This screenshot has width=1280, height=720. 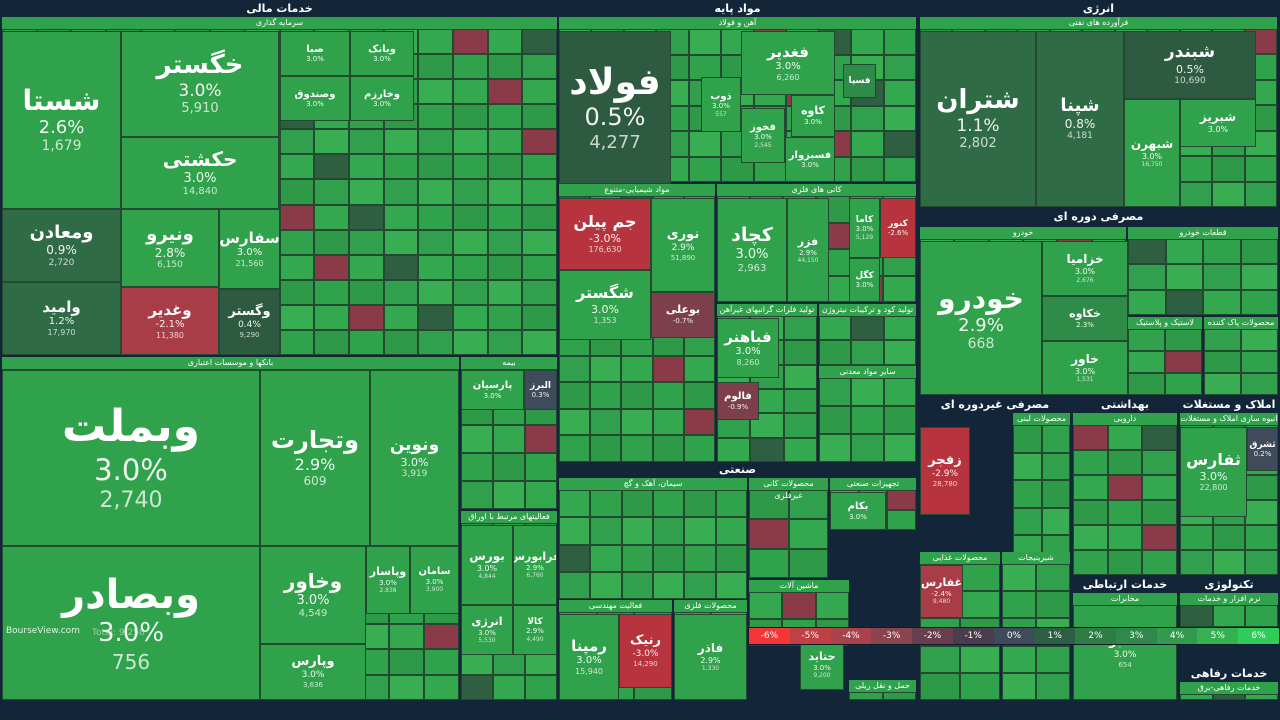 What do you see at coordinates (737, 9) in the screenshot?
I see `sector-title-basic: مواد پایه` at bounding box center [737, 9].